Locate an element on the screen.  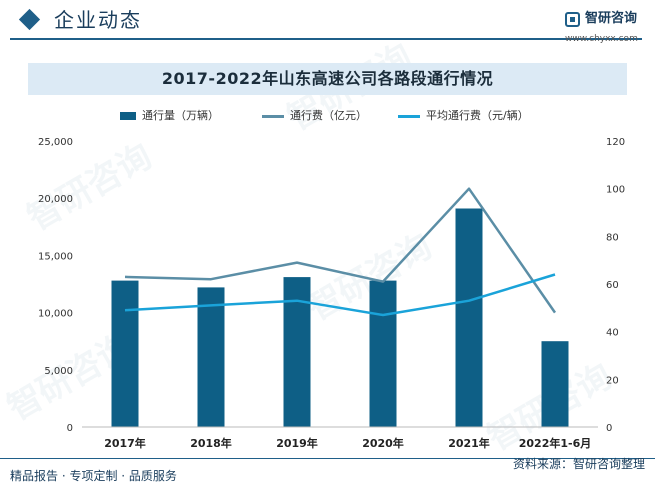
footer-tagline: 精品报告 · 专项定制 · 品质服务 is located at coordinates (93, 476).